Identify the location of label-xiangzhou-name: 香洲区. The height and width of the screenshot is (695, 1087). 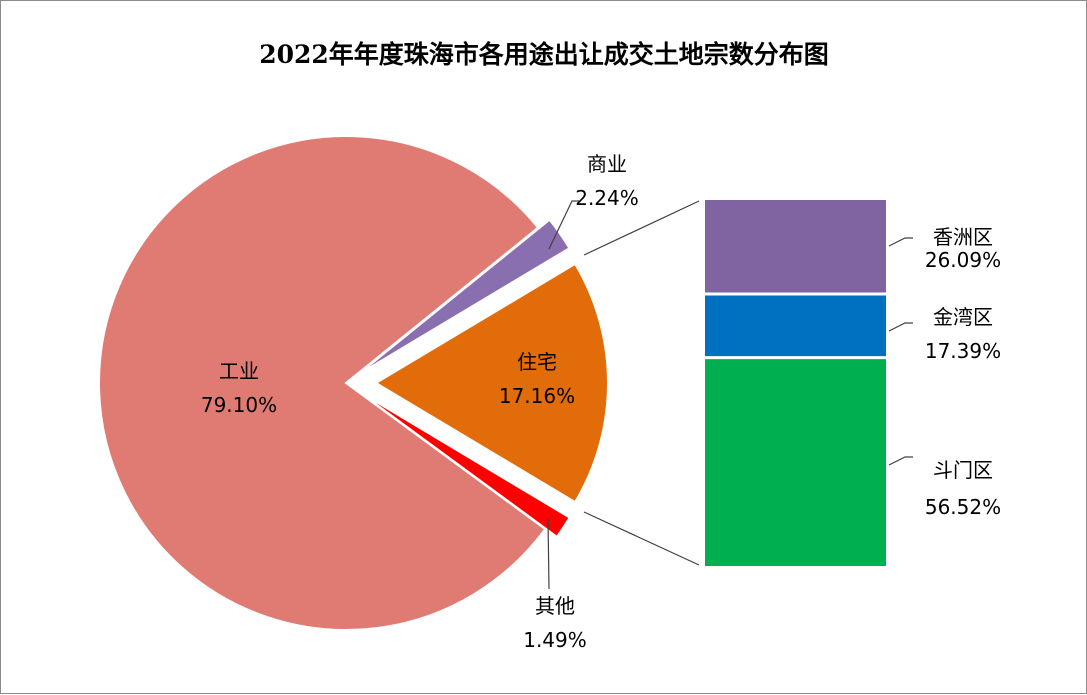
(963, 237).